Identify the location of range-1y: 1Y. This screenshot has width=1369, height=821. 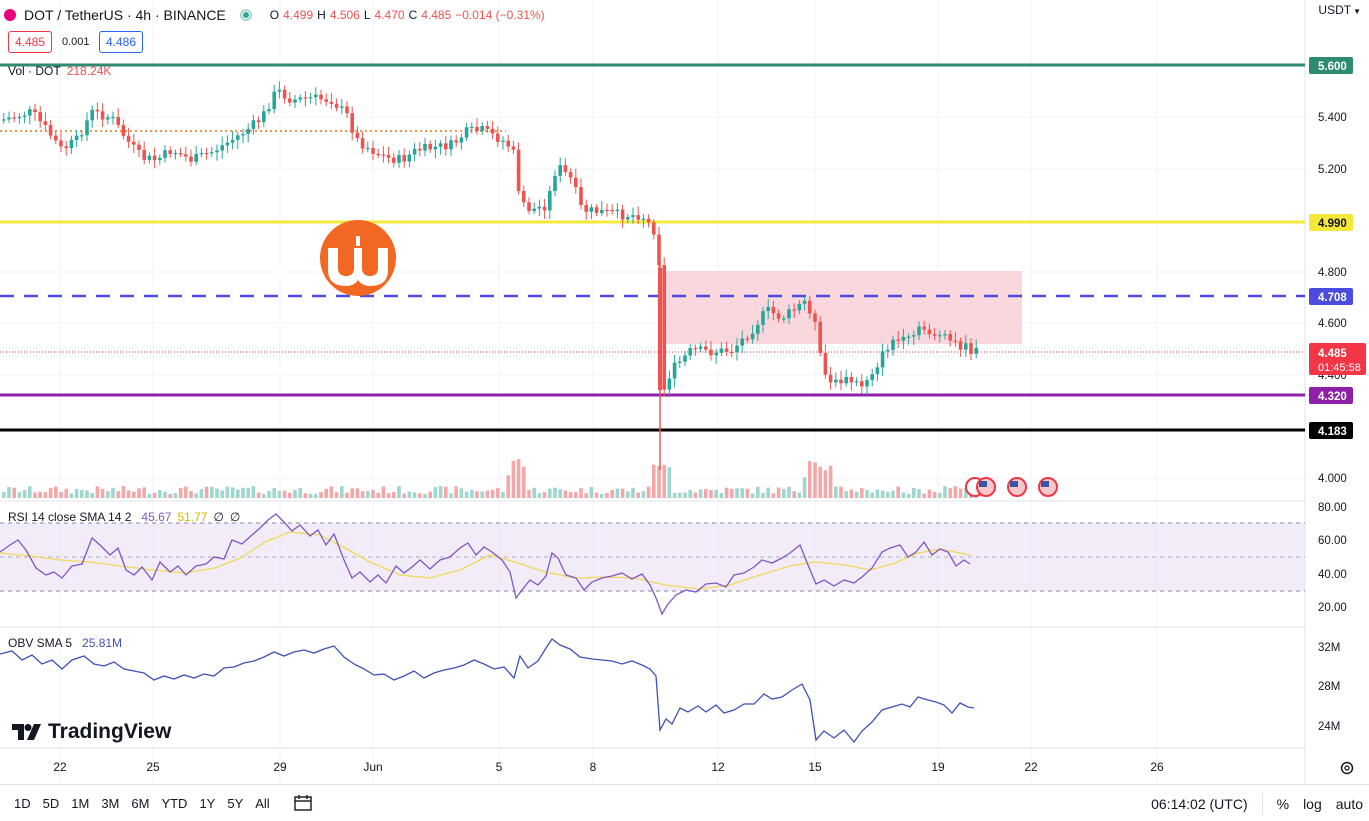
(207, 803).